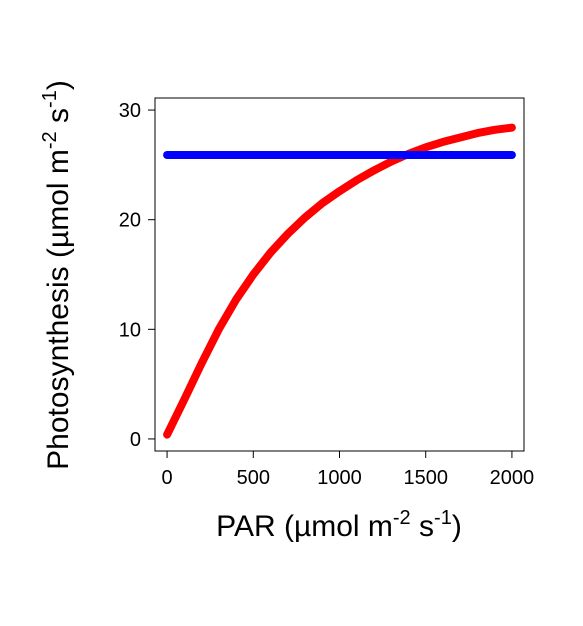 Image resolution: width=583 pixels, height=626 pixels. Describe the element at coordinates (339, 478) in the screenshot. I see `x-tick-label-2: 1000` at that location.